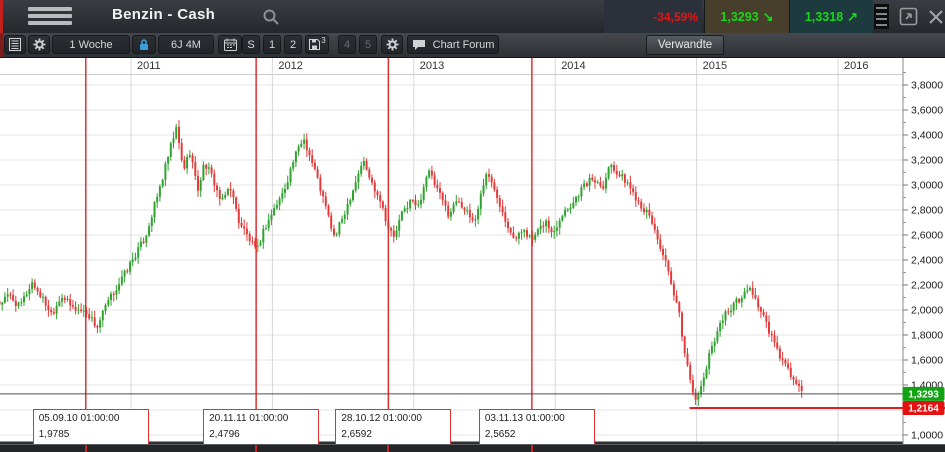  I want to click on layout-2-button: 2, so click(293, 44).